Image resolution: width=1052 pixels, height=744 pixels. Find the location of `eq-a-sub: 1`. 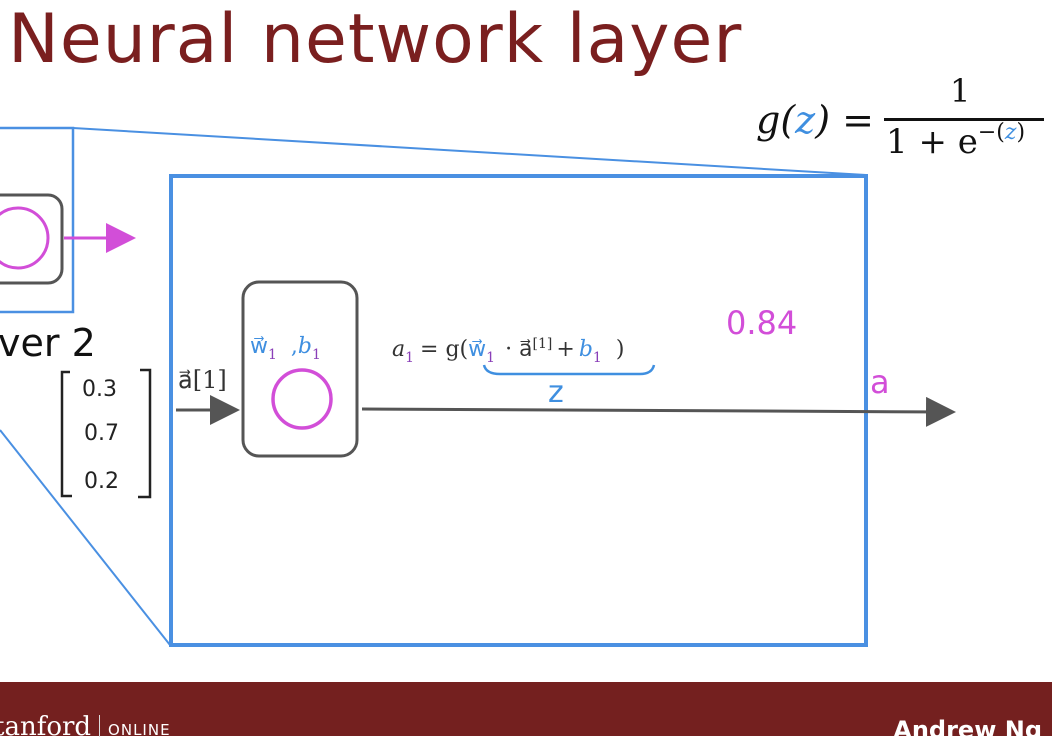

eq-a-sub: 1 is located at coordinates (409, 358).